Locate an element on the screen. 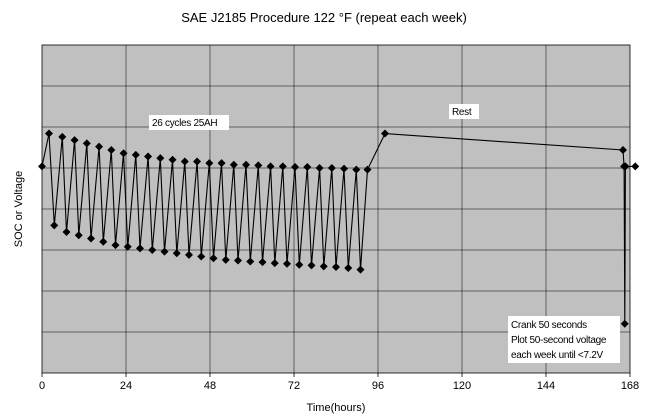 The image size is (647, 416). x-tick-label: 168 is located at coordinates (630, 386).